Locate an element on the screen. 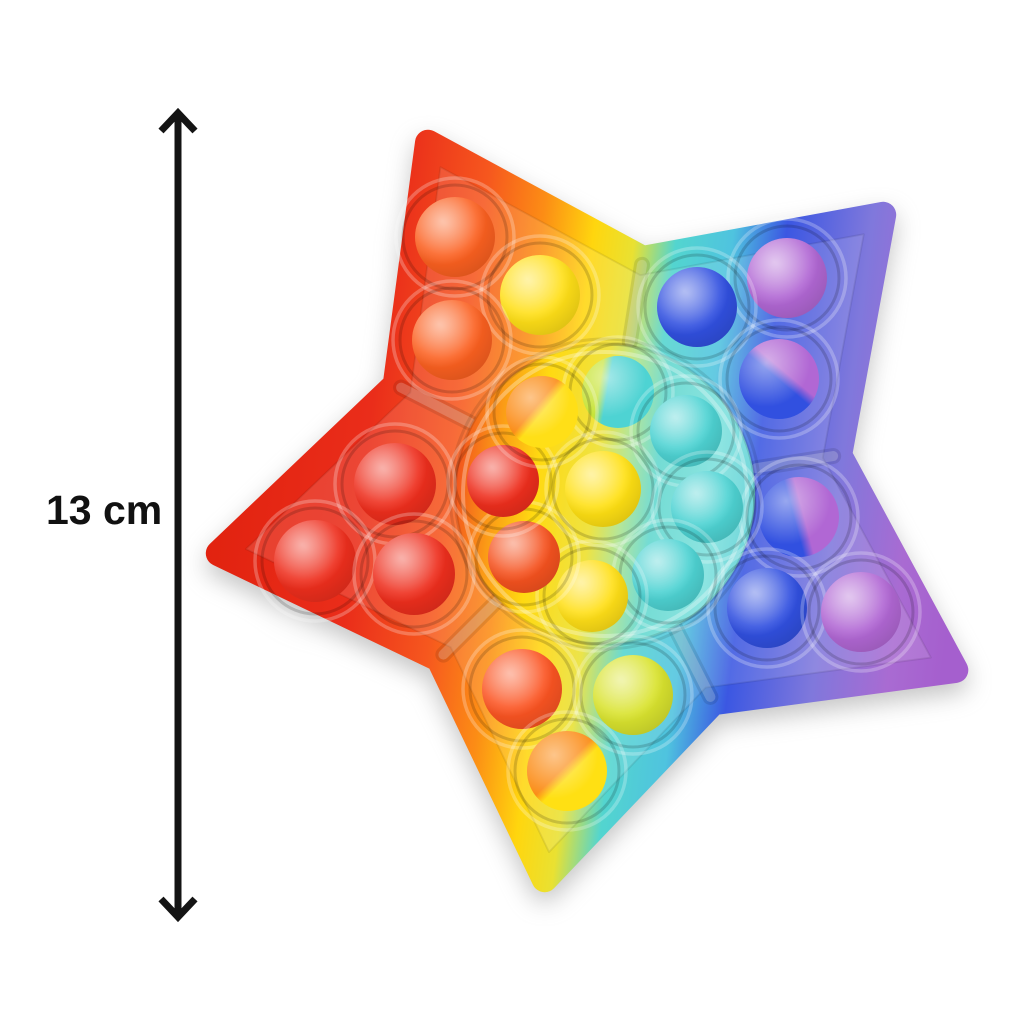 The image size is (1024, 1024). hub-outer-ridge is located at coordinates (605, 494).